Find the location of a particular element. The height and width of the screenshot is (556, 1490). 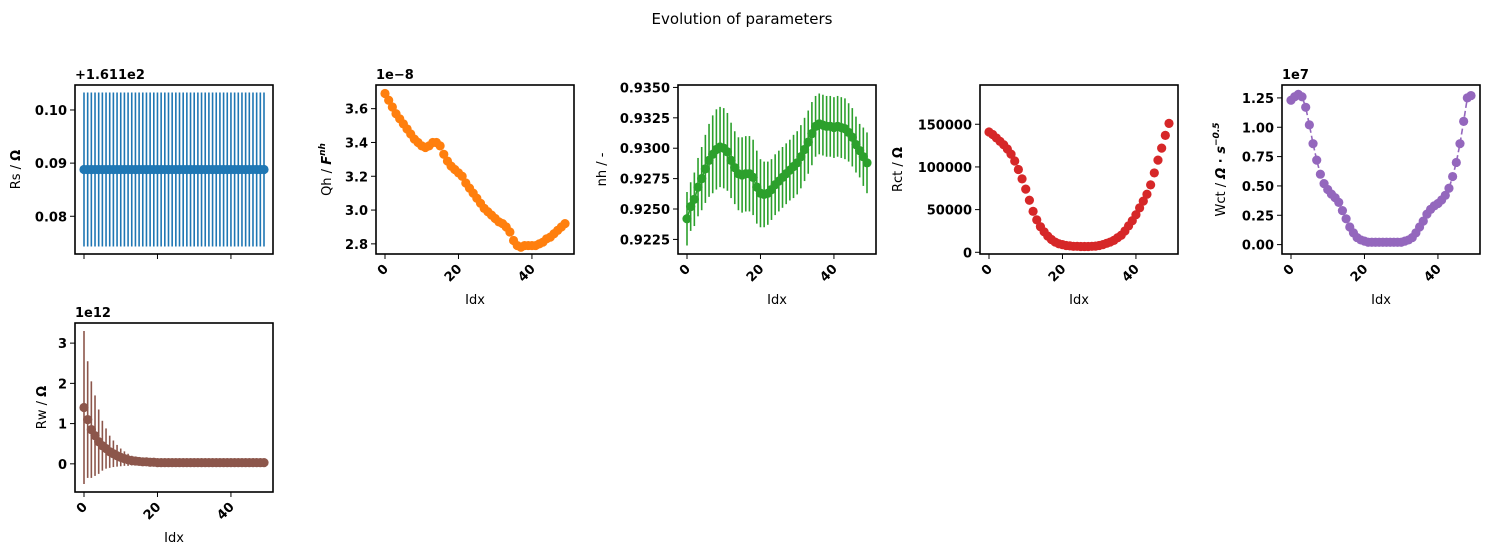

y-tick-label: 3.6 is located at coordinates (356, 110).